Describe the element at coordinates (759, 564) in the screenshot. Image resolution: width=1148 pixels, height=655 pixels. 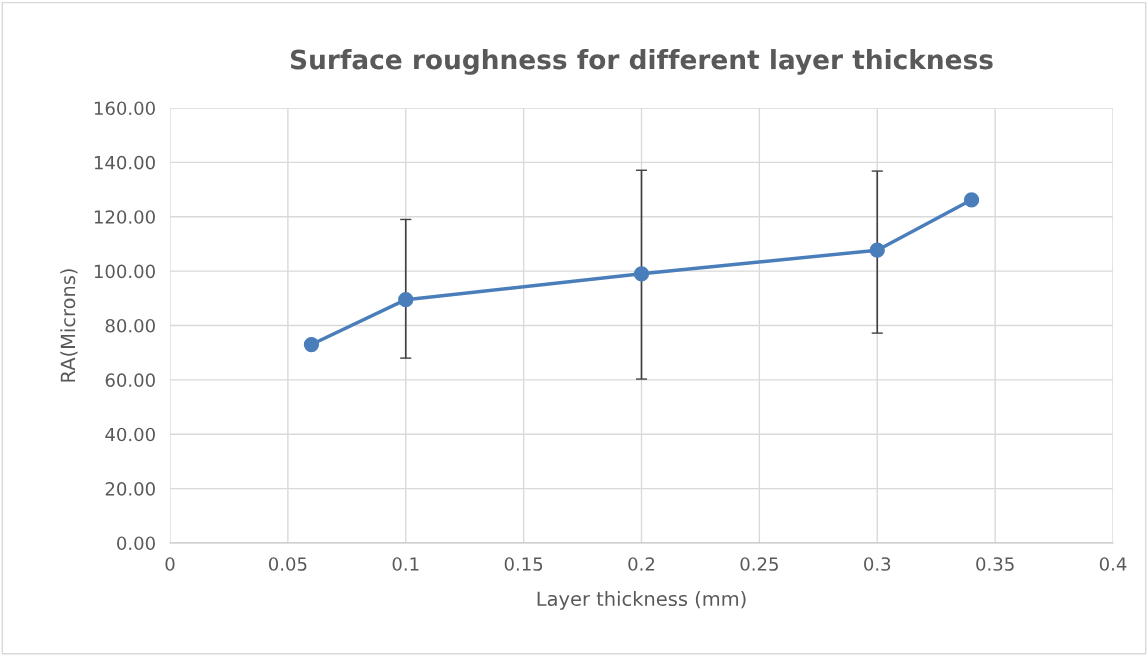
I see `x-tick-label: 0.25` at that location.